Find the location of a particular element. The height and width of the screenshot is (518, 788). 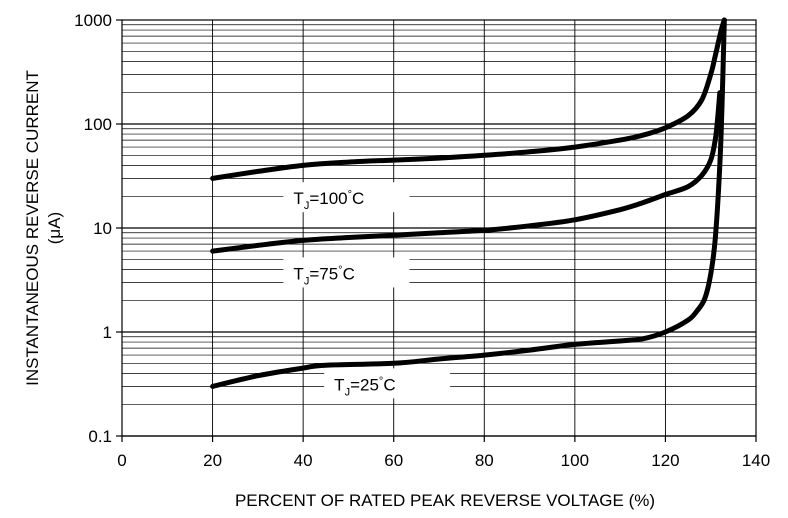

x-tick-label: 0 is located at coordinates (121, 460).